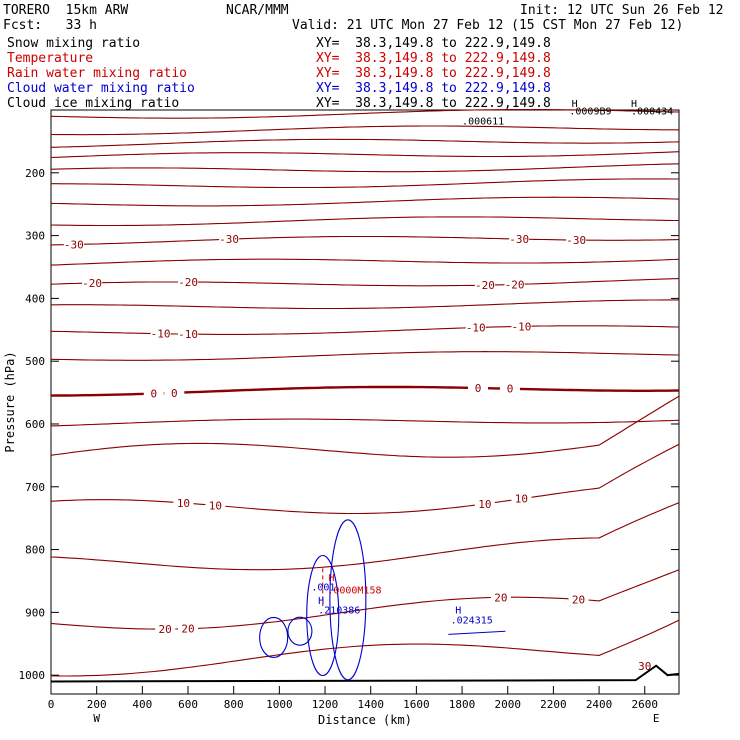 The width and height of the screenshot is (740, 740). I want to click on x-tick-label: 1000, so click(279, 704).